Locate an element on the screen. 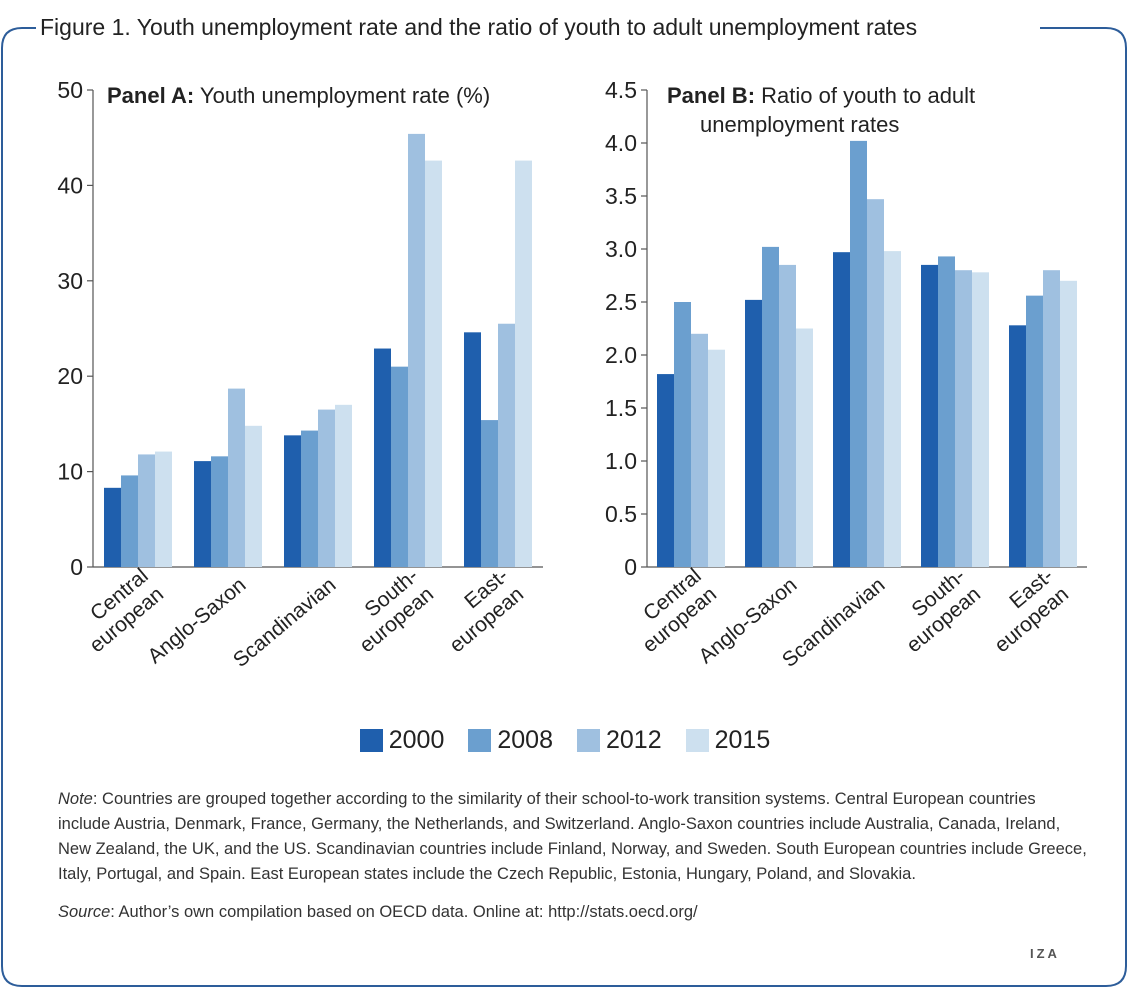 This screenshot has height=989, width=1130. legend-item-2012: 2012 is located at coordinates (619, 740).